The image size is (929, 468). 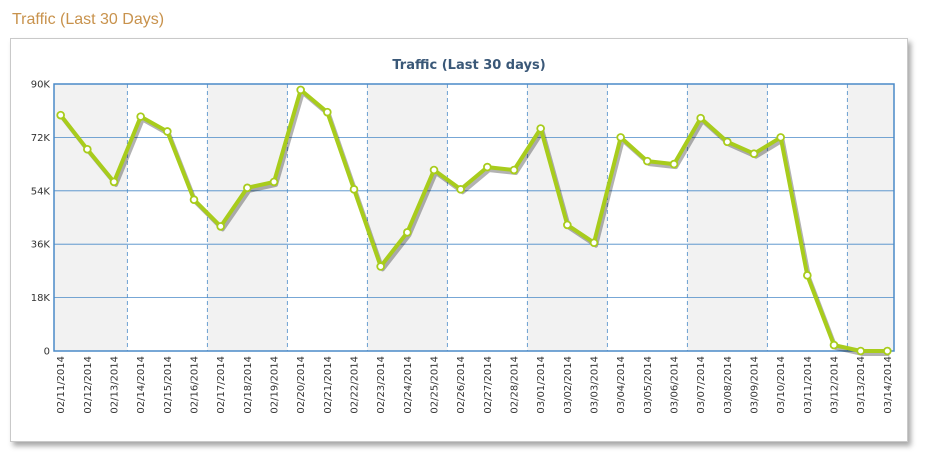 What do you see at coordinates (355, 385) in the screenshot?
I see `x-tick-label: 02/22/2014` at bounding box center [355, 385].